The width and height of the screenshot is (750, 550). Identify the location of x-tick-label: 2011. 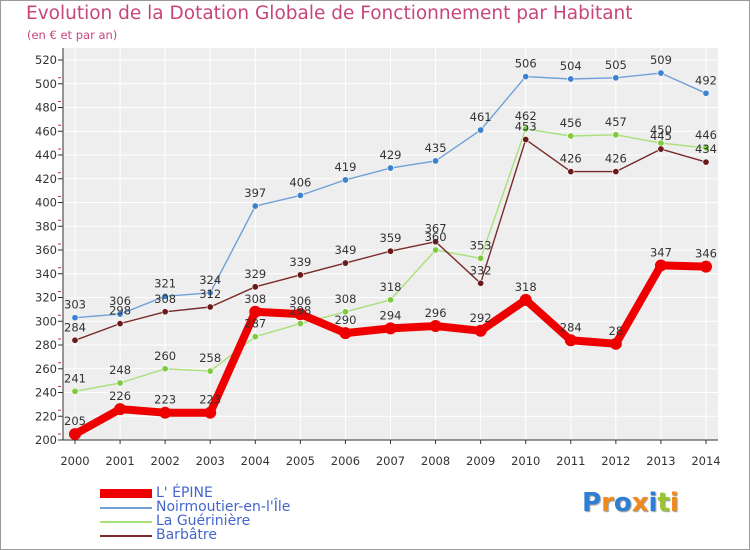
(570, 461).